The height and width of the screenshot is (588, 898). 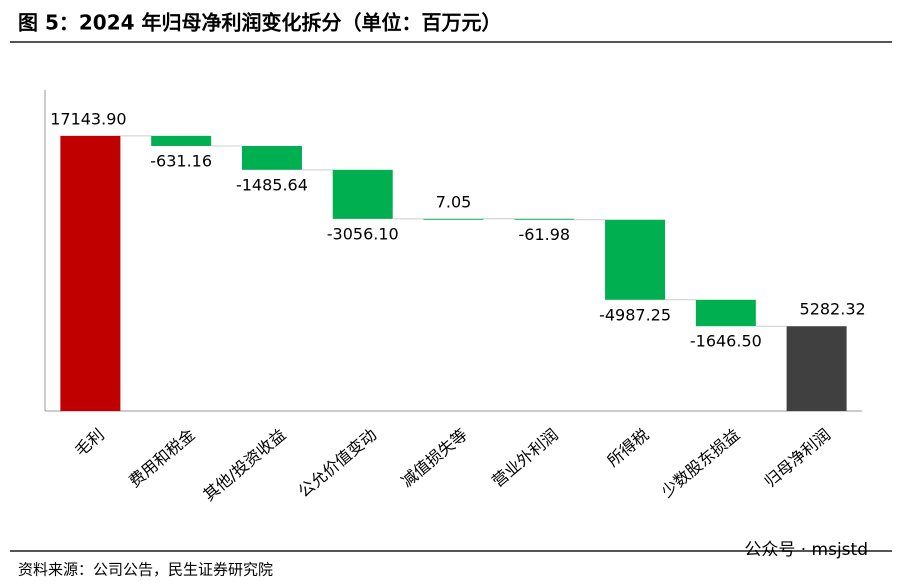 What do you see at coordinates (628, 447) in the screenshot?
I see `x-tick-label: 所得税` at bounding box center [628, 447].